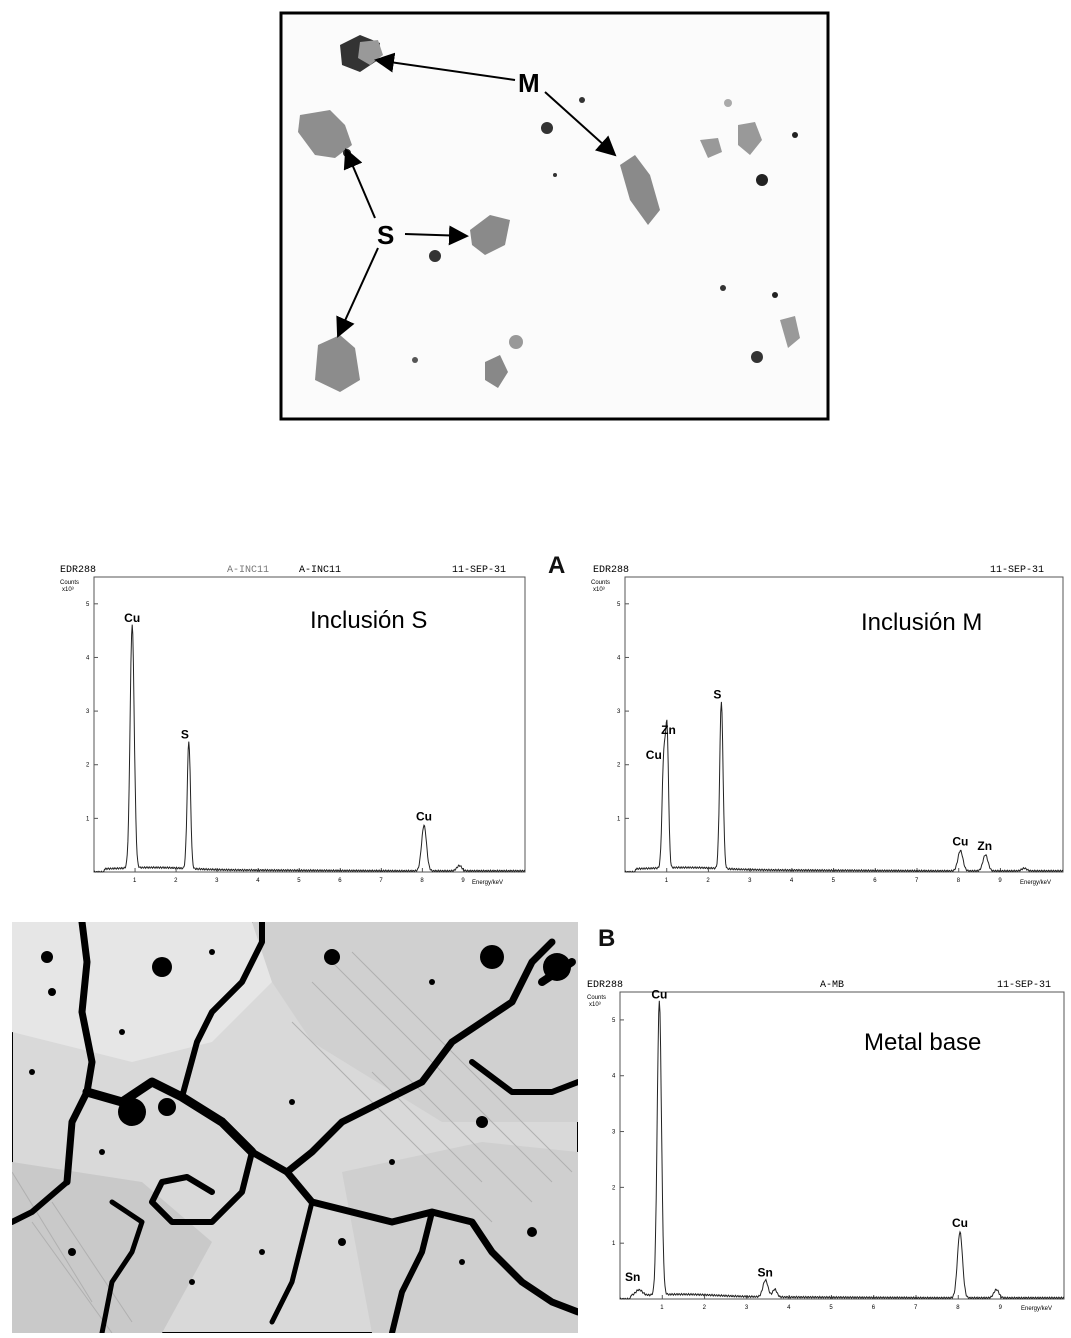 The width and height of the screenshot is (1071, 1338). I want to click on arrow-label-m: M, so click(529, 83).